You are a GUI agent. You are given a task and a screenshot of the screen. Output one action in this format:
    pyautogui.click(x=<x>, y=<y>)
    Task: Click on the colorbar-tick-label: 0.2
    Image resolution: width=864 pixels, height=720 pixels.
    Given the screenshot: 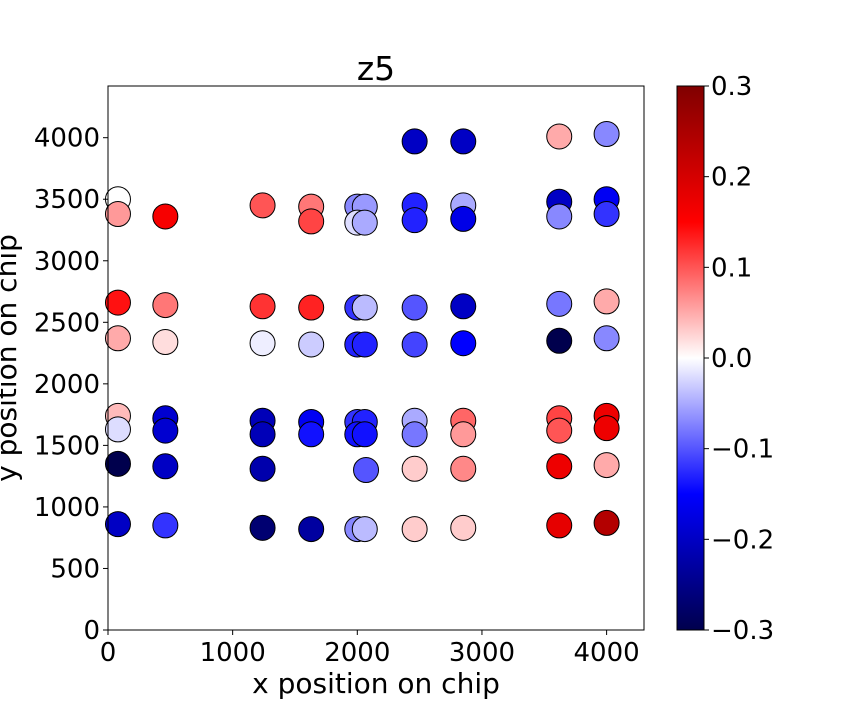 What is the action you would take?
    pyautogui.click(x=731, y=178)
    